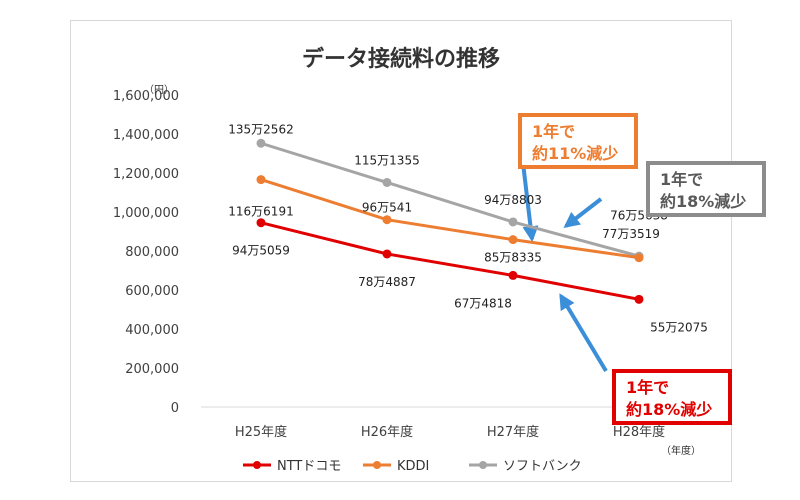 The width and height of the screenshot is (800, 500). Describe the element at coordinates (648, 387) in the screenshot. I see `docomo-callout-line1: 1年で` at that location.